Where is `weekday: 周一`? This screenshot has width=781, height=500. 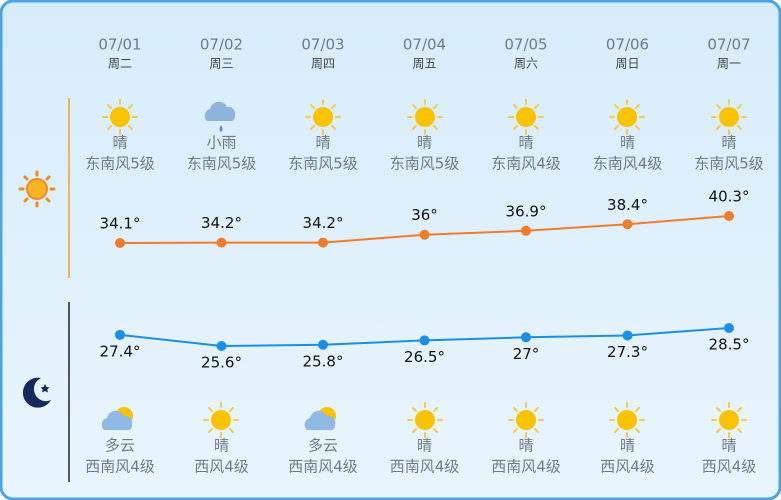
weekday: 周一 is located at coordinates (729, 64).